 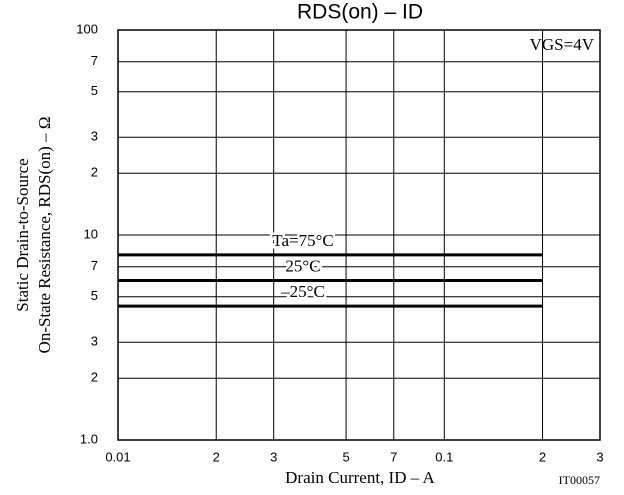 What do you see at coordinates (302, 291) in the screenshot?
I see `series-label: –25°C` at bounding box center [302, 291].